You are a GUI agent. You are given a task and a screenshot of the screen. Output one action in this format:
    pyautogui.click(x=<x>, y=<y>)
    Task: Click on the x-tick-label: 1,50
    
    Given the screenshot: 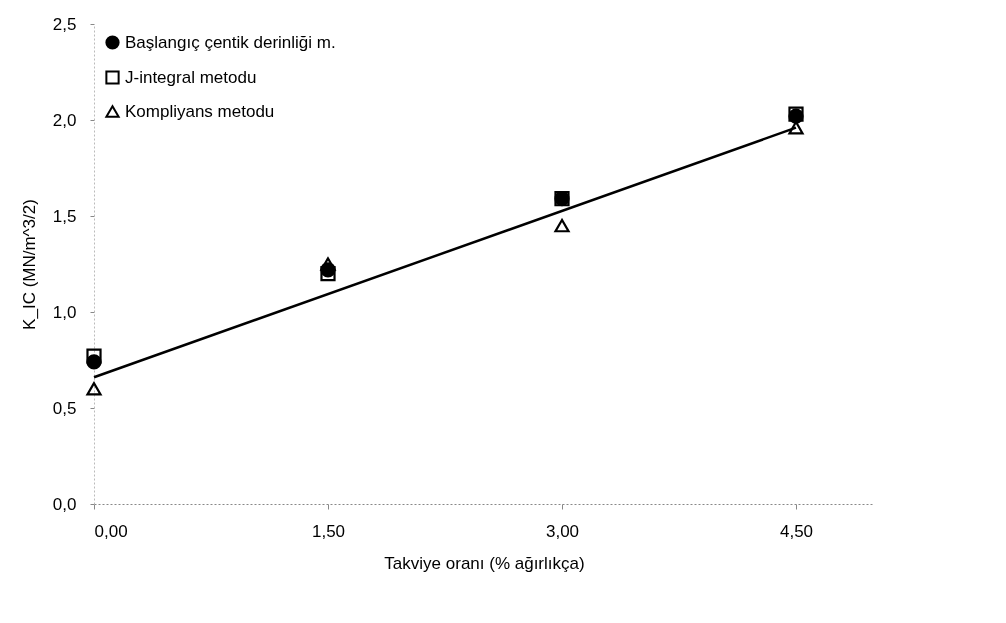 What is the action you would take?
    pyautogui.click(x=328, y=531)
    